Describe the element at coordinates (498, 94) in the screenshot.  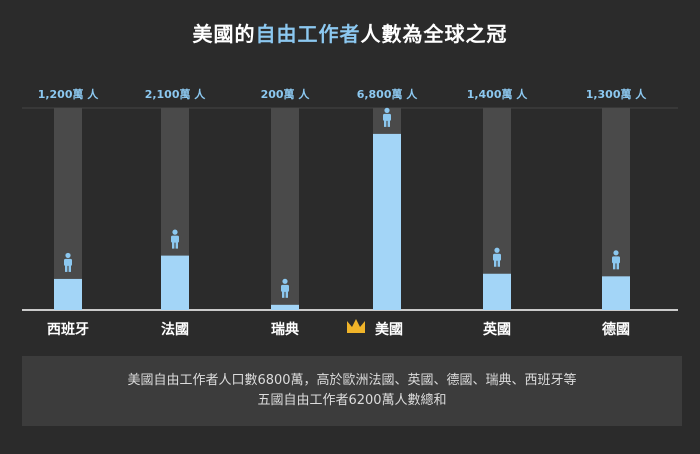
I see `value-label: 1,400萬 人` at that location.